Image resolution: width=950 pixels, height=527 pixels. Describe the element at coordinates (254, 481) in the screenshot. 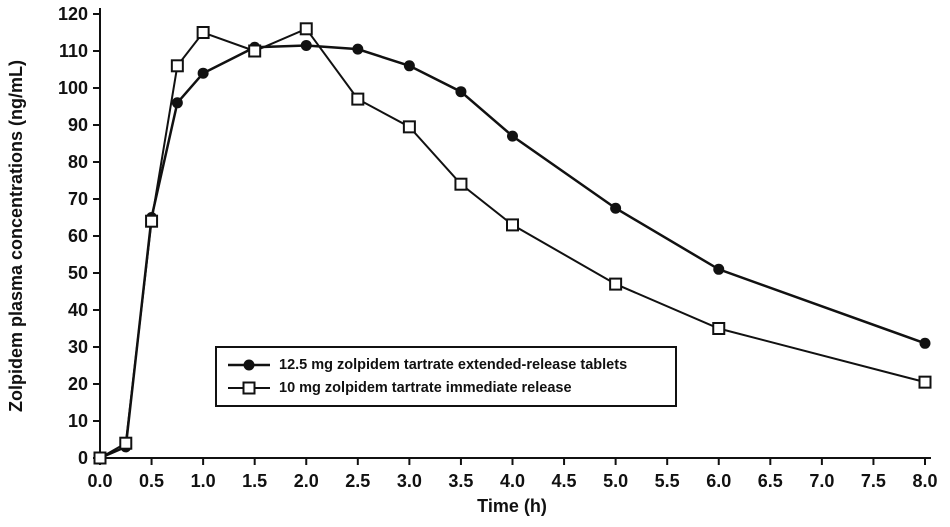

I see `x-tick-label: 1.5` at that location.